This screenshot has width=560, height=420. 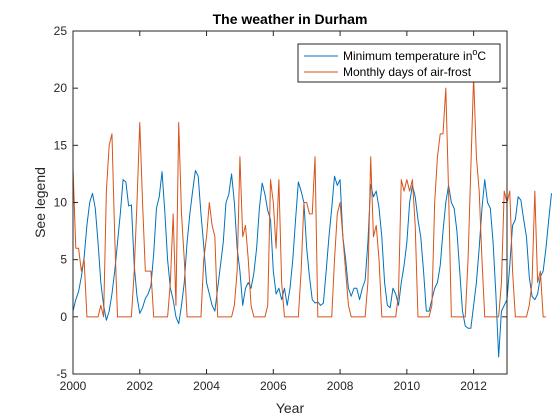 I want to click on legend-label-air-frost: Monthly days of air-frost, so click(x=407, y=72).